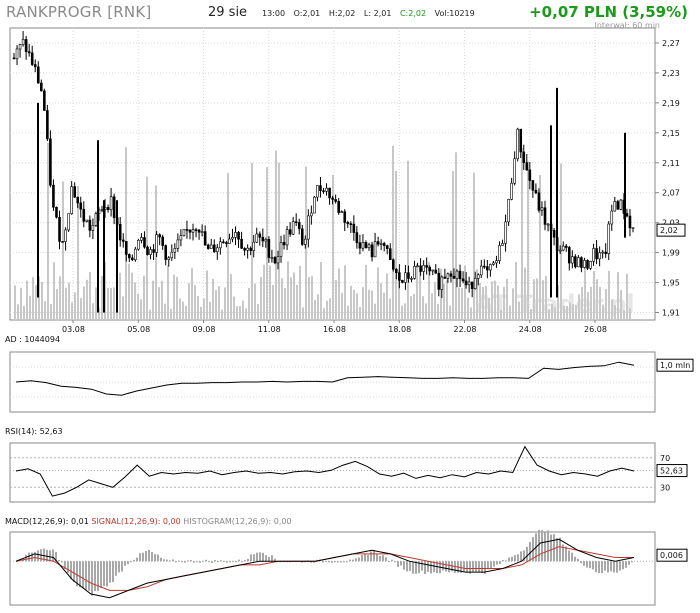  Describe the element at coordinates (413, 13) in the screenshot. I see `close-value: C:2,02` at that location.